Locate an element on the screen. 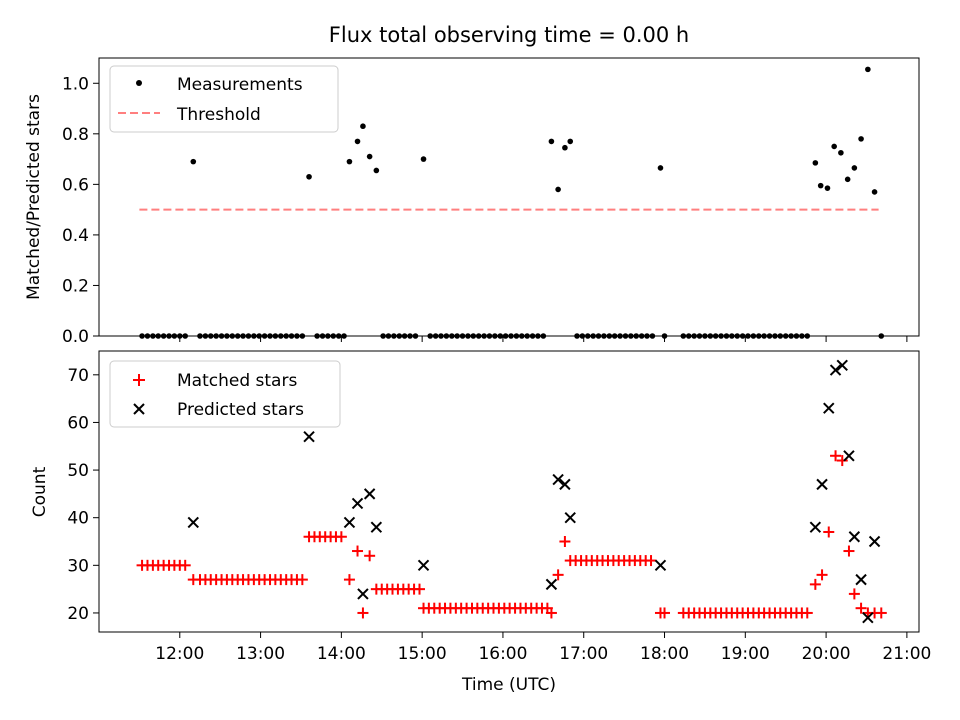  legend-predicted-label: Predicted stars is located at coordinates (240, 410).